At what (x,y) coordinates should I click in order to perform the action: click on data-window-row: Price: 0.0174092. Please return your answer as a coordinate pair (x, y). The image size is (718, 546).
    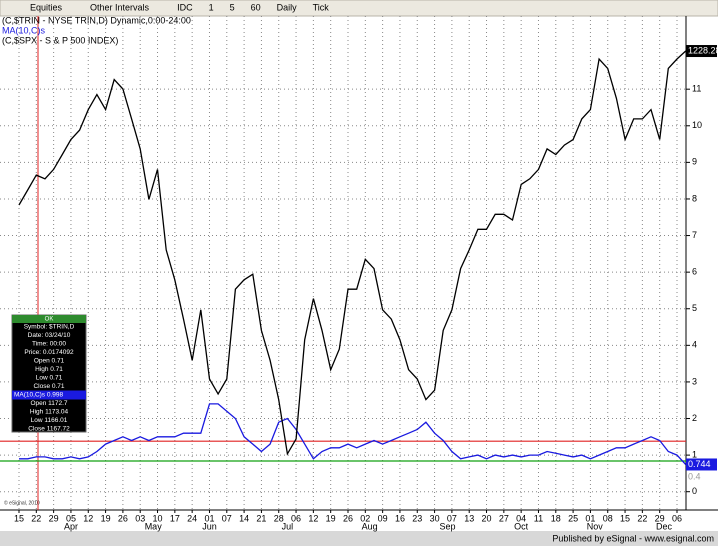
    Looking at the image, I should click on (49, 352).